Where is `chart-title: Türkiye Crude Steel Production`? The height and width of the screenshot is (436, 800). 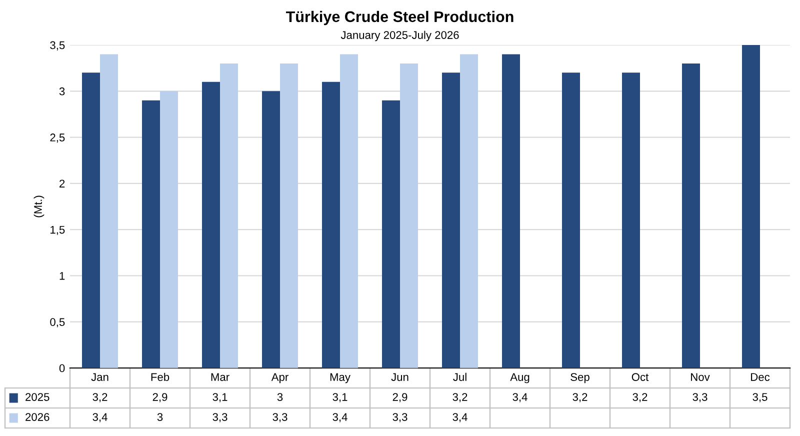
chart-title: Türkiye Crude Steel Production is located at coordinates (400, 18).